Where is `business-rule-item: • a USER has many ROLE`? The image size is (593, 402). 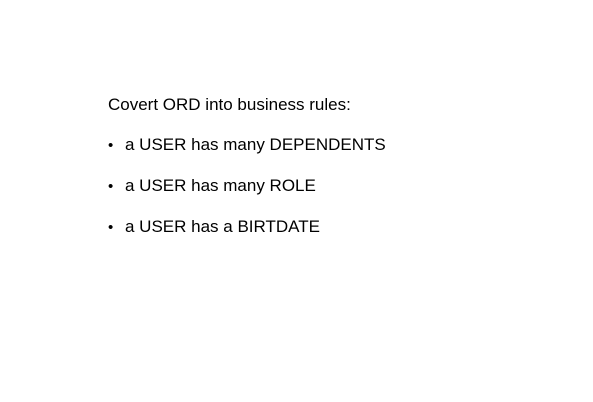
business-rule-item: • a USER has many ROLE is located at coordinates (338, 186).